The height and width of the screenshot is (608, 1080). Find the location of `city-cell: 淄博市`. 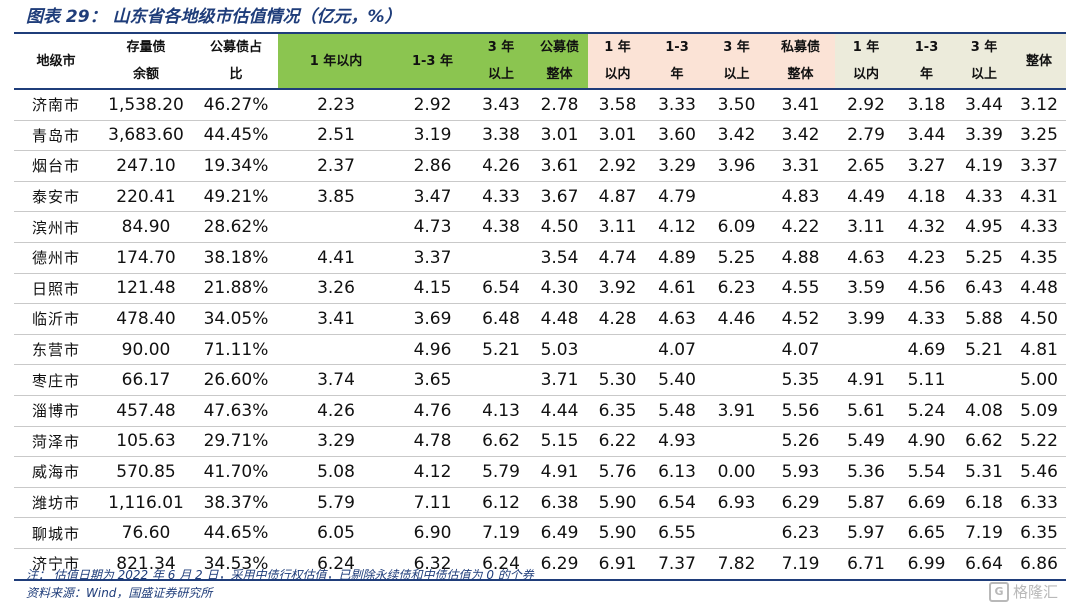

city-cell: 淄博市 is located at coordinates (55, 411).